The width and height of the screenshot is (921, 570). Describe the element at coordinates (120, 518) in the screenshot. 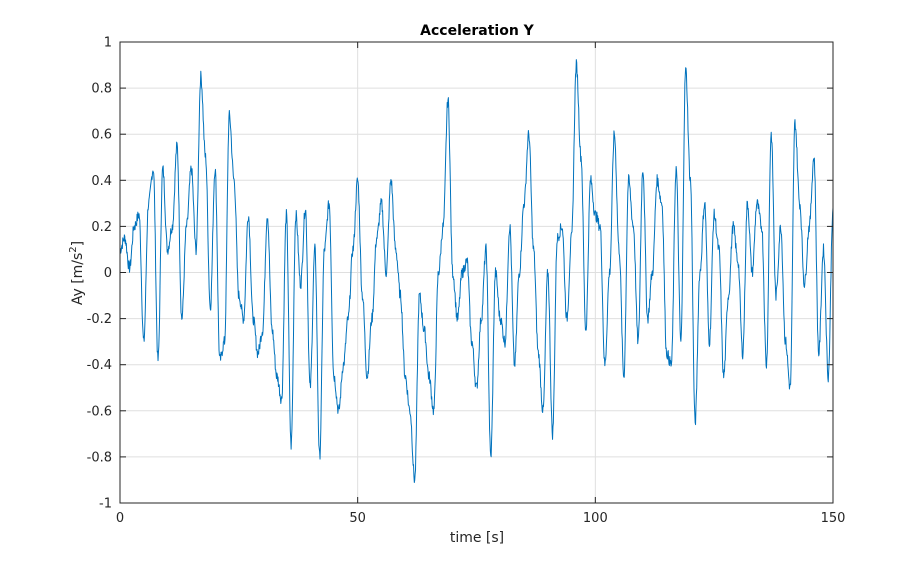

I see `x-tick-label: 0` at that location.